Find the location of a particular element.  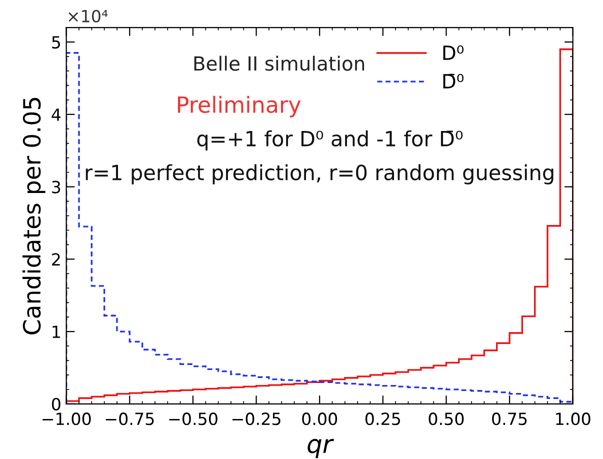

y-tick-label: 1 is located at coordinates (56, 332).